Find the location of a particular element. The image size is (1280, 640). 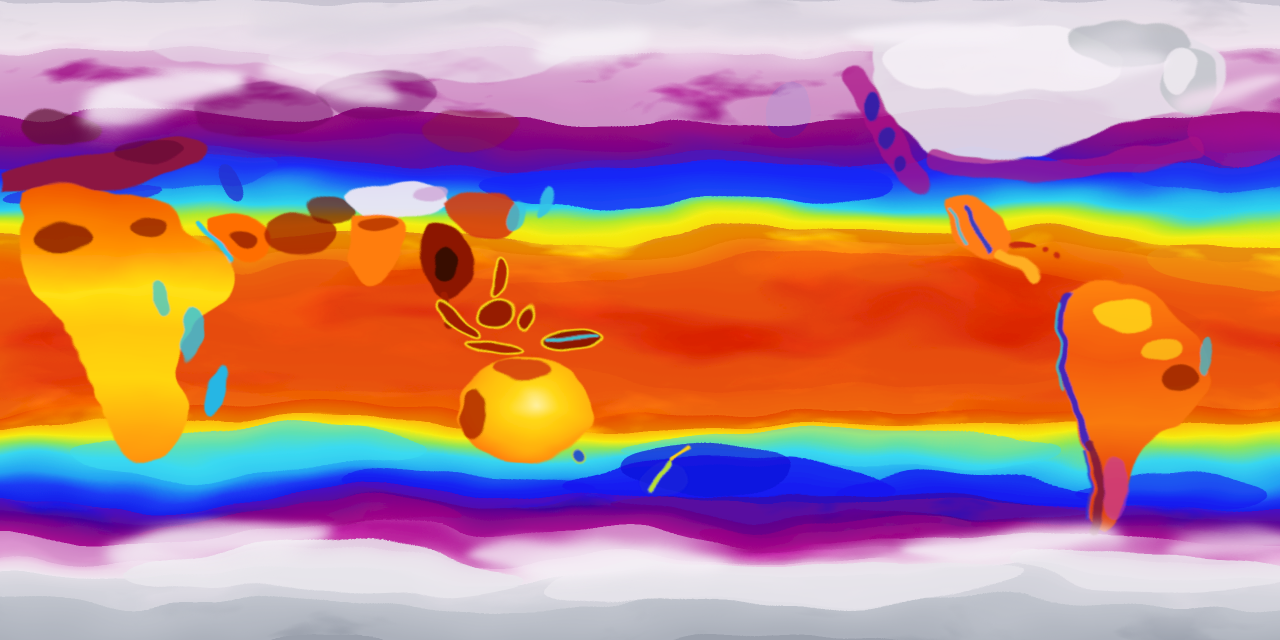

amazon-east-yellow-patch is located at coordinates (1162, 350).